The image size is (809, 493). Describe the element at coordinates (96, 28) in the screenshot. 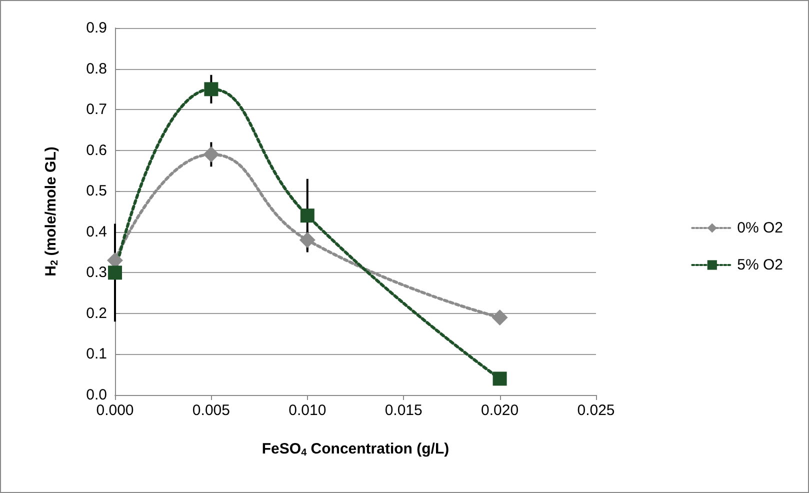

I see `y-tick-label: 0.9` at that location.